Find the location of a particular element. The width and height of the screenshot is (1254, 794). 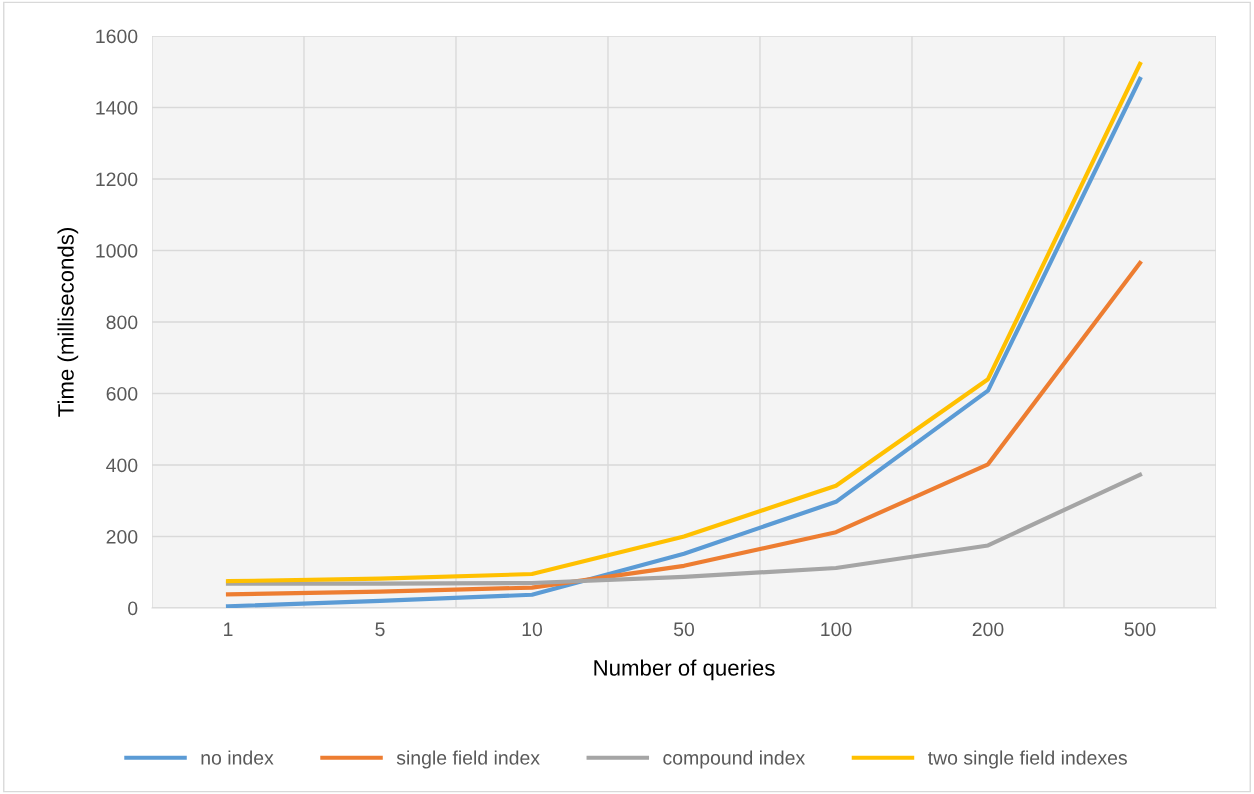

y-tick-label: 400 is located at coordinates (122, 465).